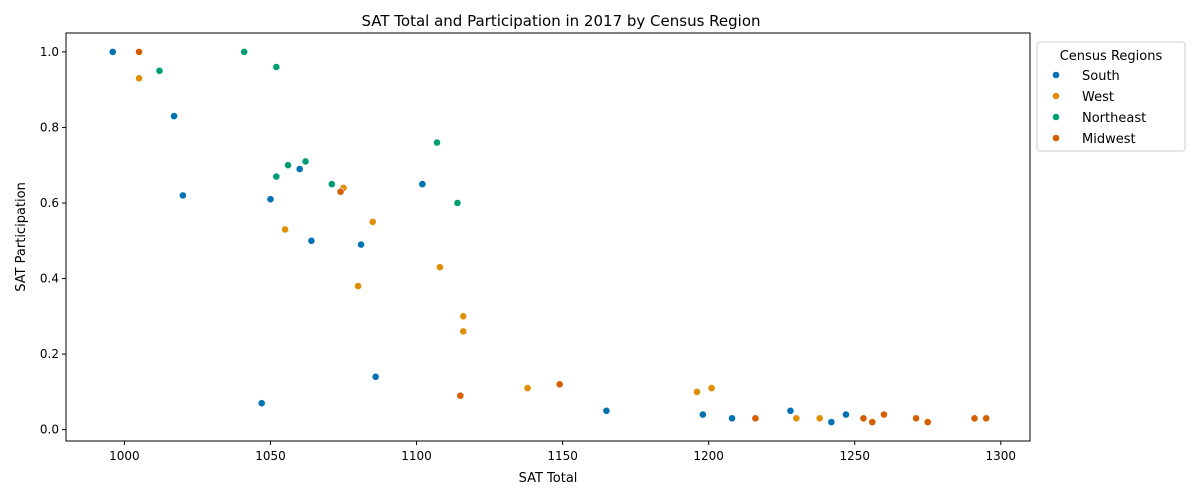 This screenshot has width=1200, height=500. Describe the element at coordinates (49, 52) in the screenshot. I see `y-tick-label: 1.0` at that location.